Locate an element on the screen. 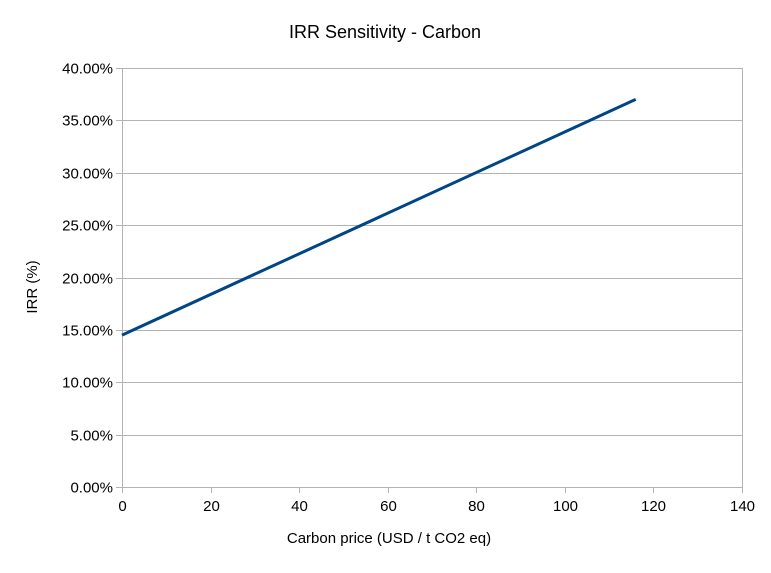 This screenshot has height=573, width=771. y-tick-label: 30.00% is located at coordinates (87, 174).